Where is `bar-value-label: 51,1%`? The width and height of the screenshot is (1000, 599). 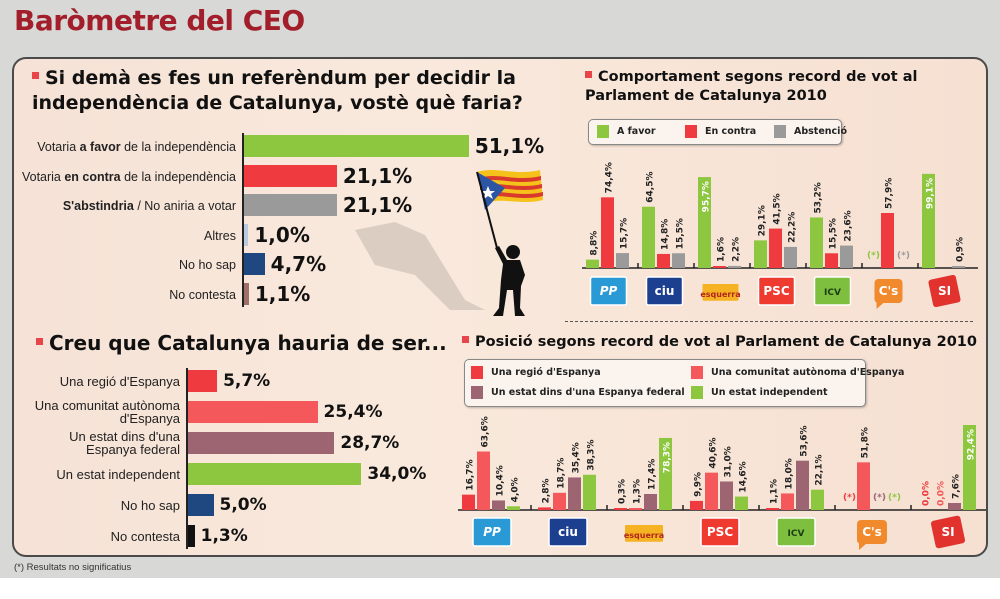
bar-value-label: 51,1% is located at coordinates (509, 146).